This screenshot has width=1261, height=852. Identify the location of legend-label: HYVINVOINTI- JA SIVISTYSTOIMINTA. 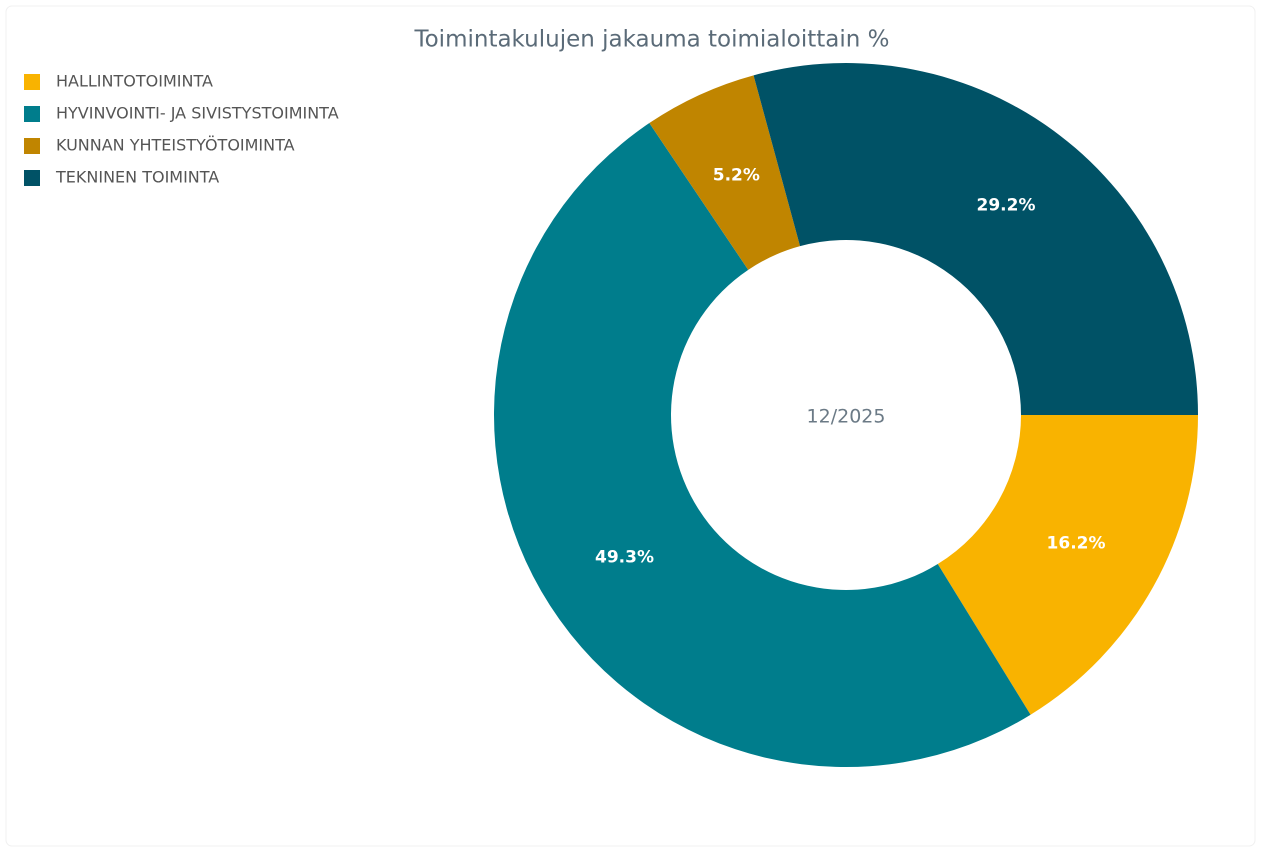
(197, 113).